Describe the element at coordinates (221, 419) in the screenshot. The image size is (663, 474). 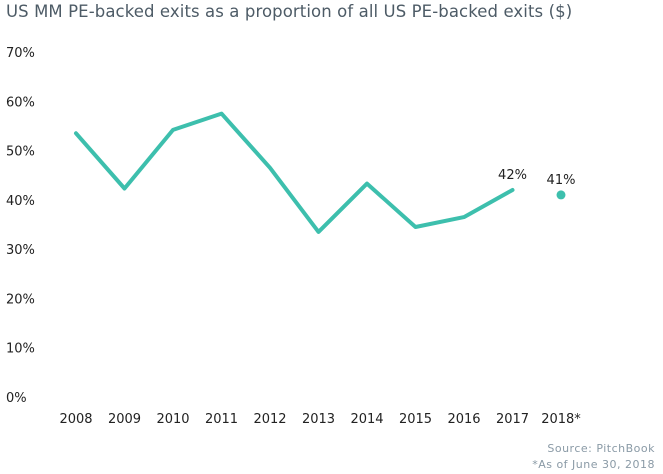
I see `x-tick-label: 2011` at that location.